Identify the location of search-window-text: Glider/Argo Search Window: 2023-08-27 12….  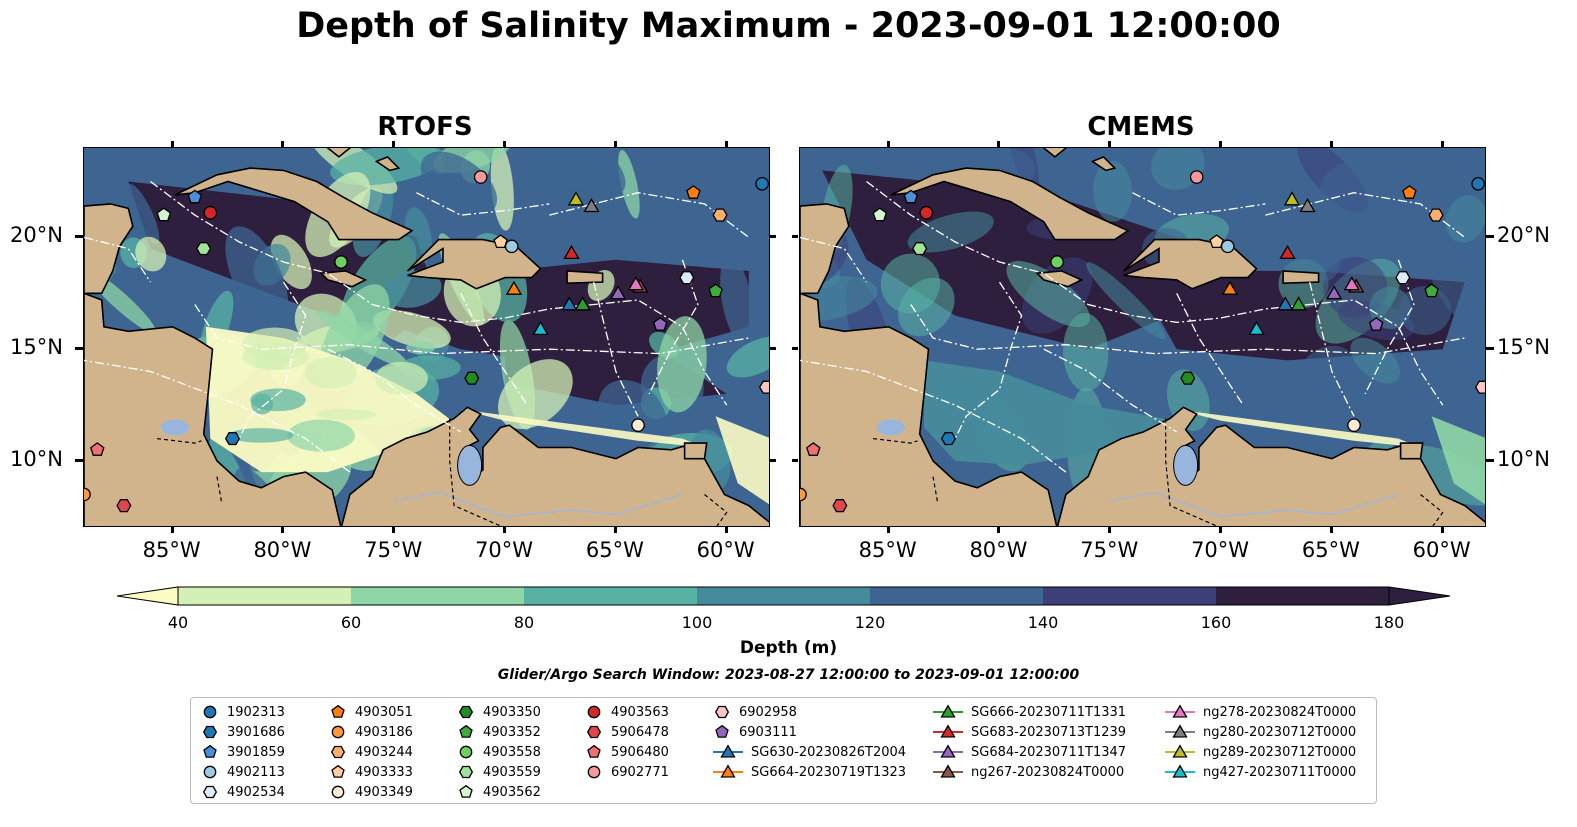
(788, 675).